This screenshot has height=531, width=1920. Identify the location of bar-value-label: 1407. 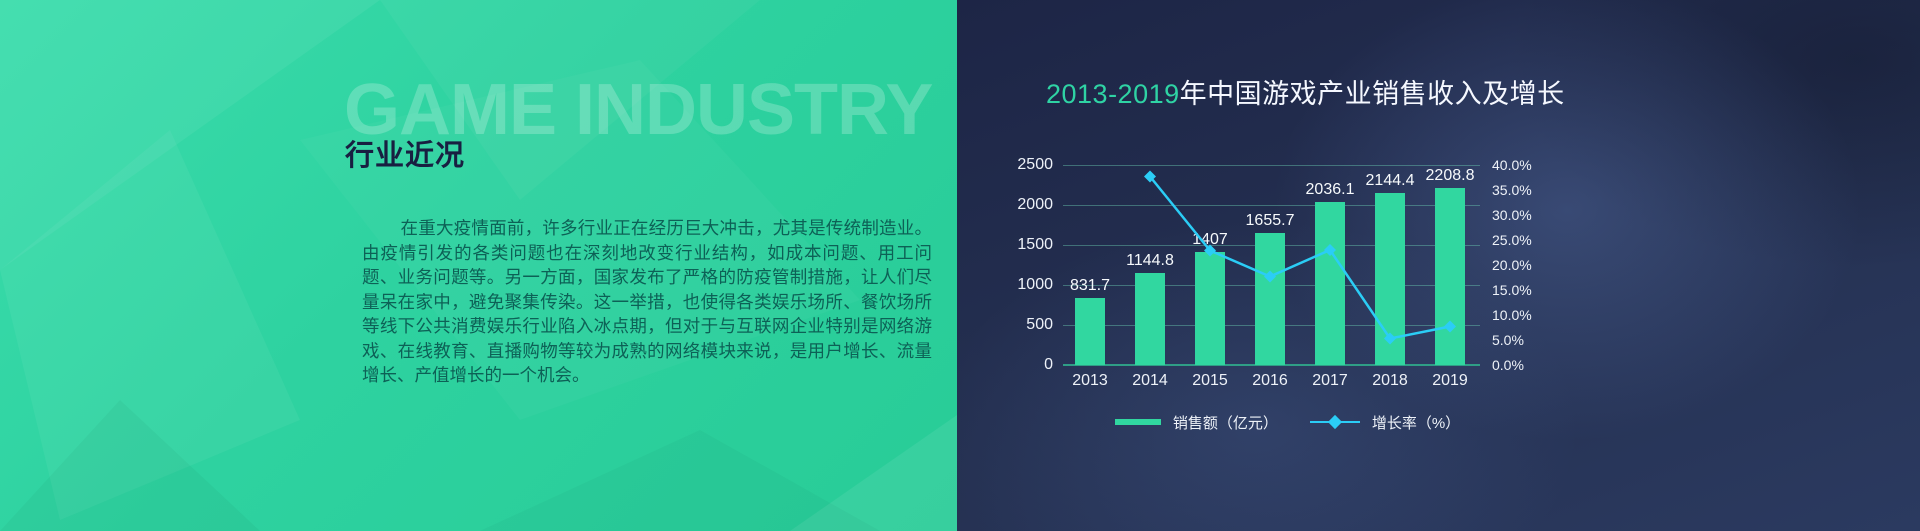
(1210, 240).